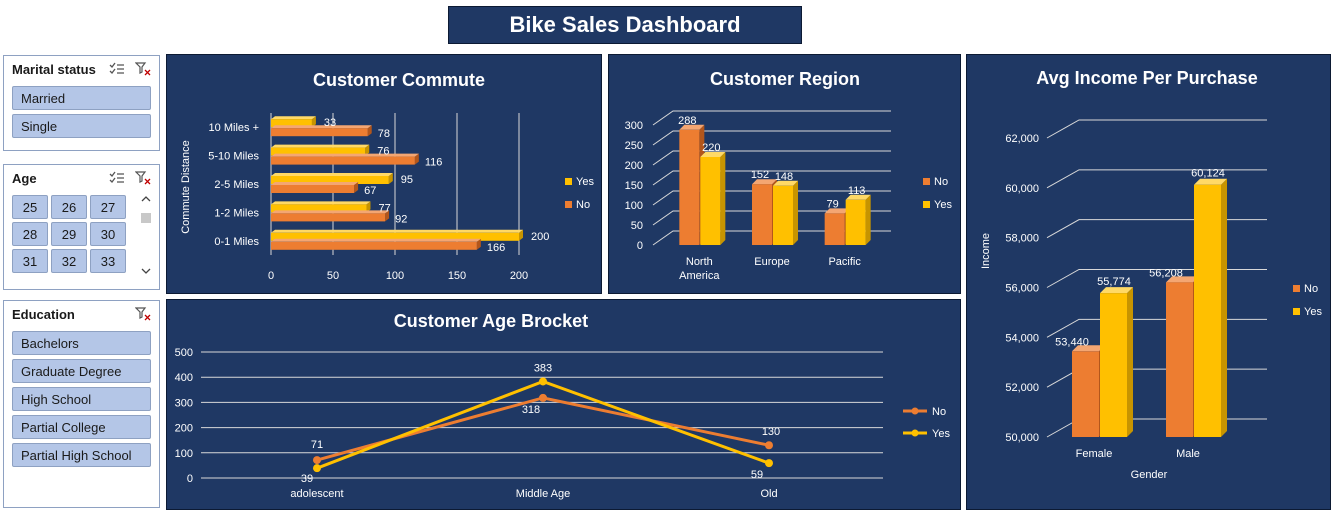 The width and height of the screenshot is (1342, 518). What do you see at coordinates (184, 429) in the screenshot?
I see `y-tick-label: 200` at bounding box center [184, 429].